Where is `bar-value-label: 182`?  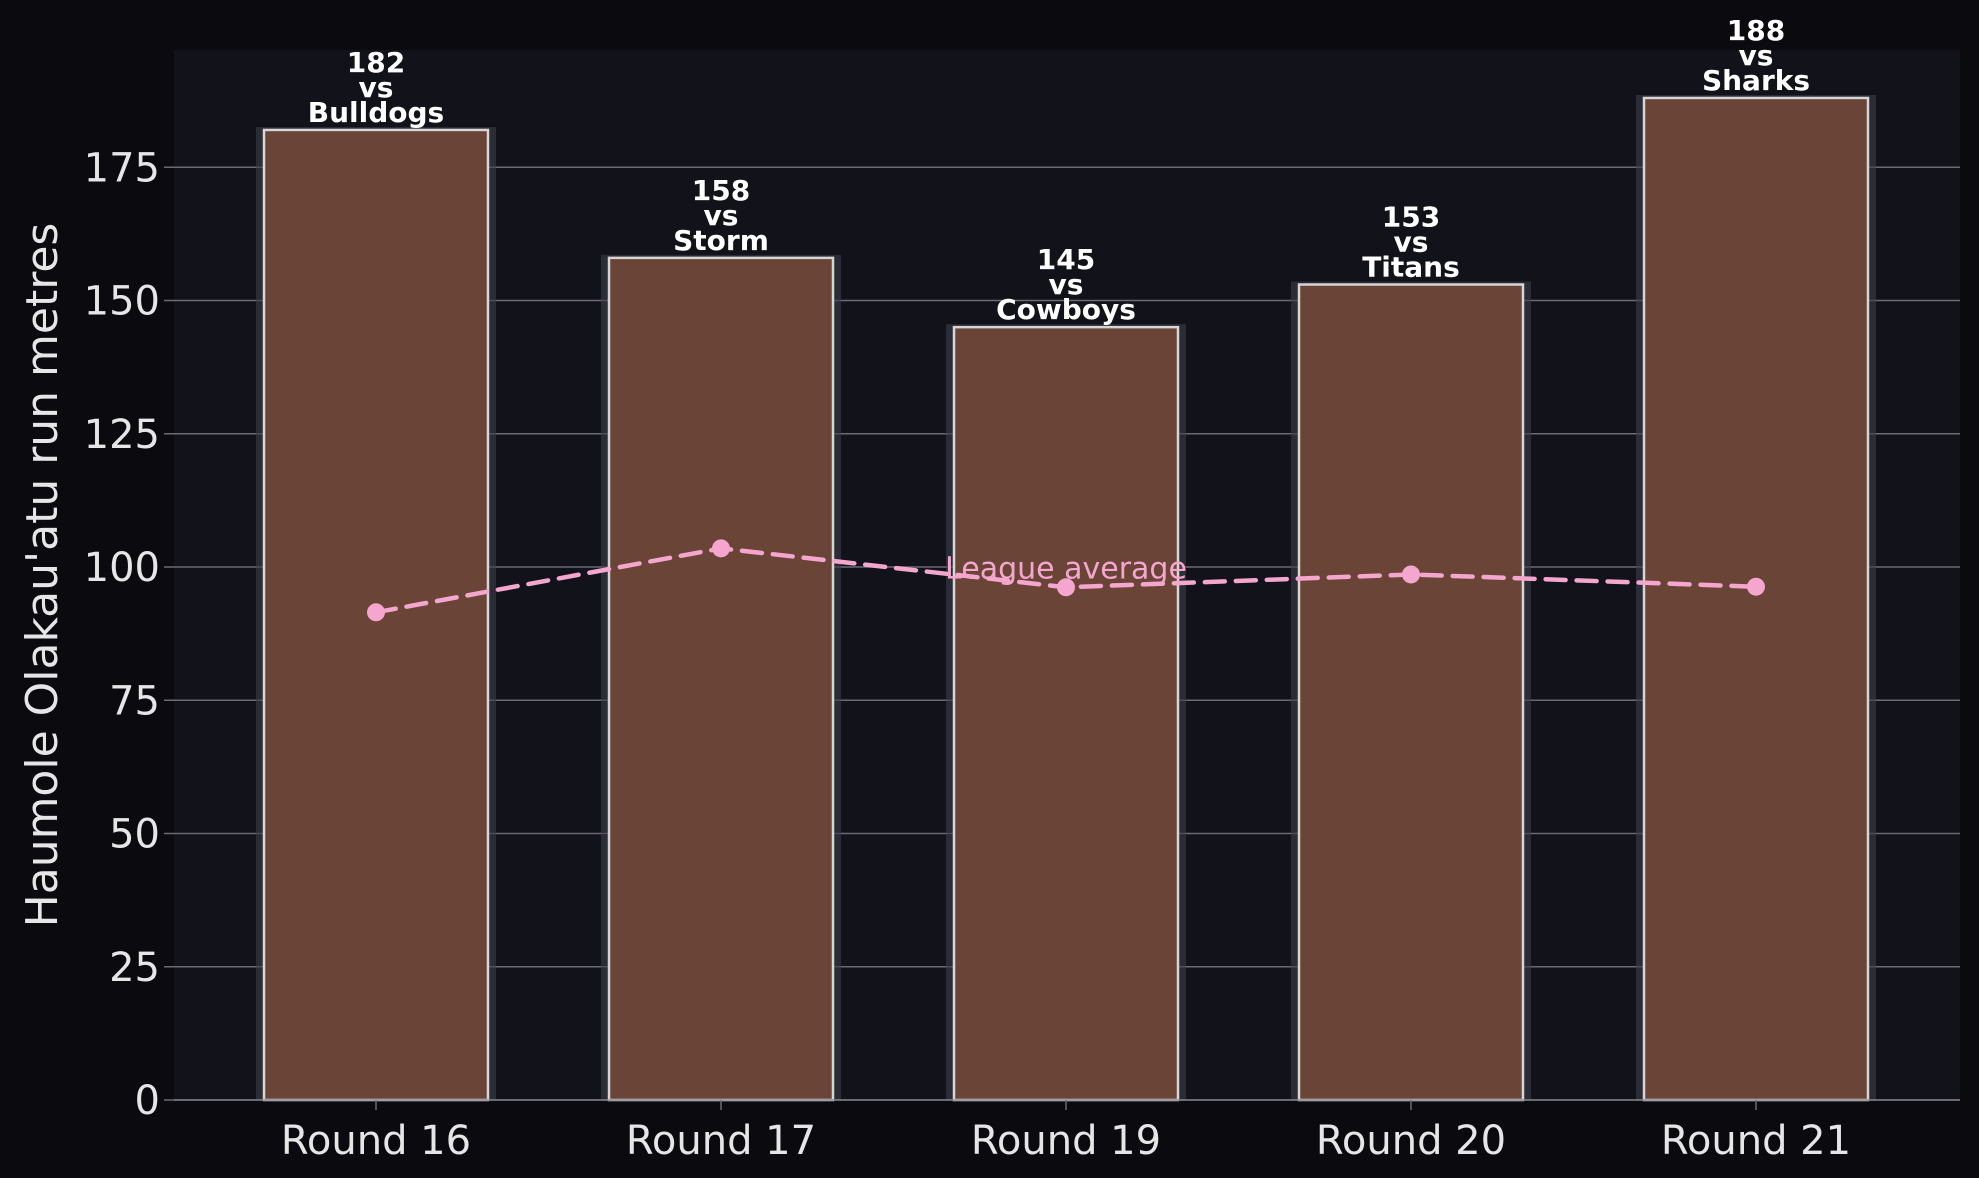
bar-value-label: 182 is located at coordinates (376, 62).